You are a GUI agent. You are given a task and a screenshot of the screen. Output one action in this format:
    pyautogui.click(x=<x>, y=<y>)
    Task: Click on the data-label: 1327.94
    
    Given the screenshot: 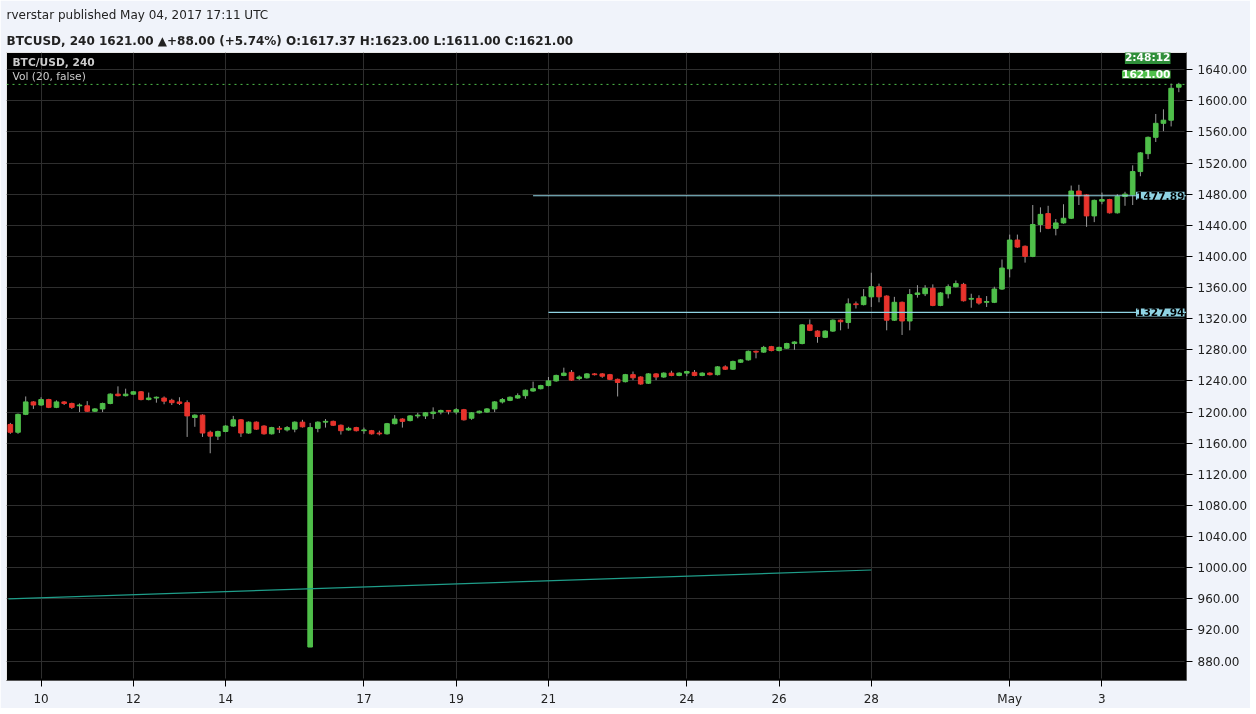 What is the action you would take?
    pyautogui.click(x=1160, y=313)
    